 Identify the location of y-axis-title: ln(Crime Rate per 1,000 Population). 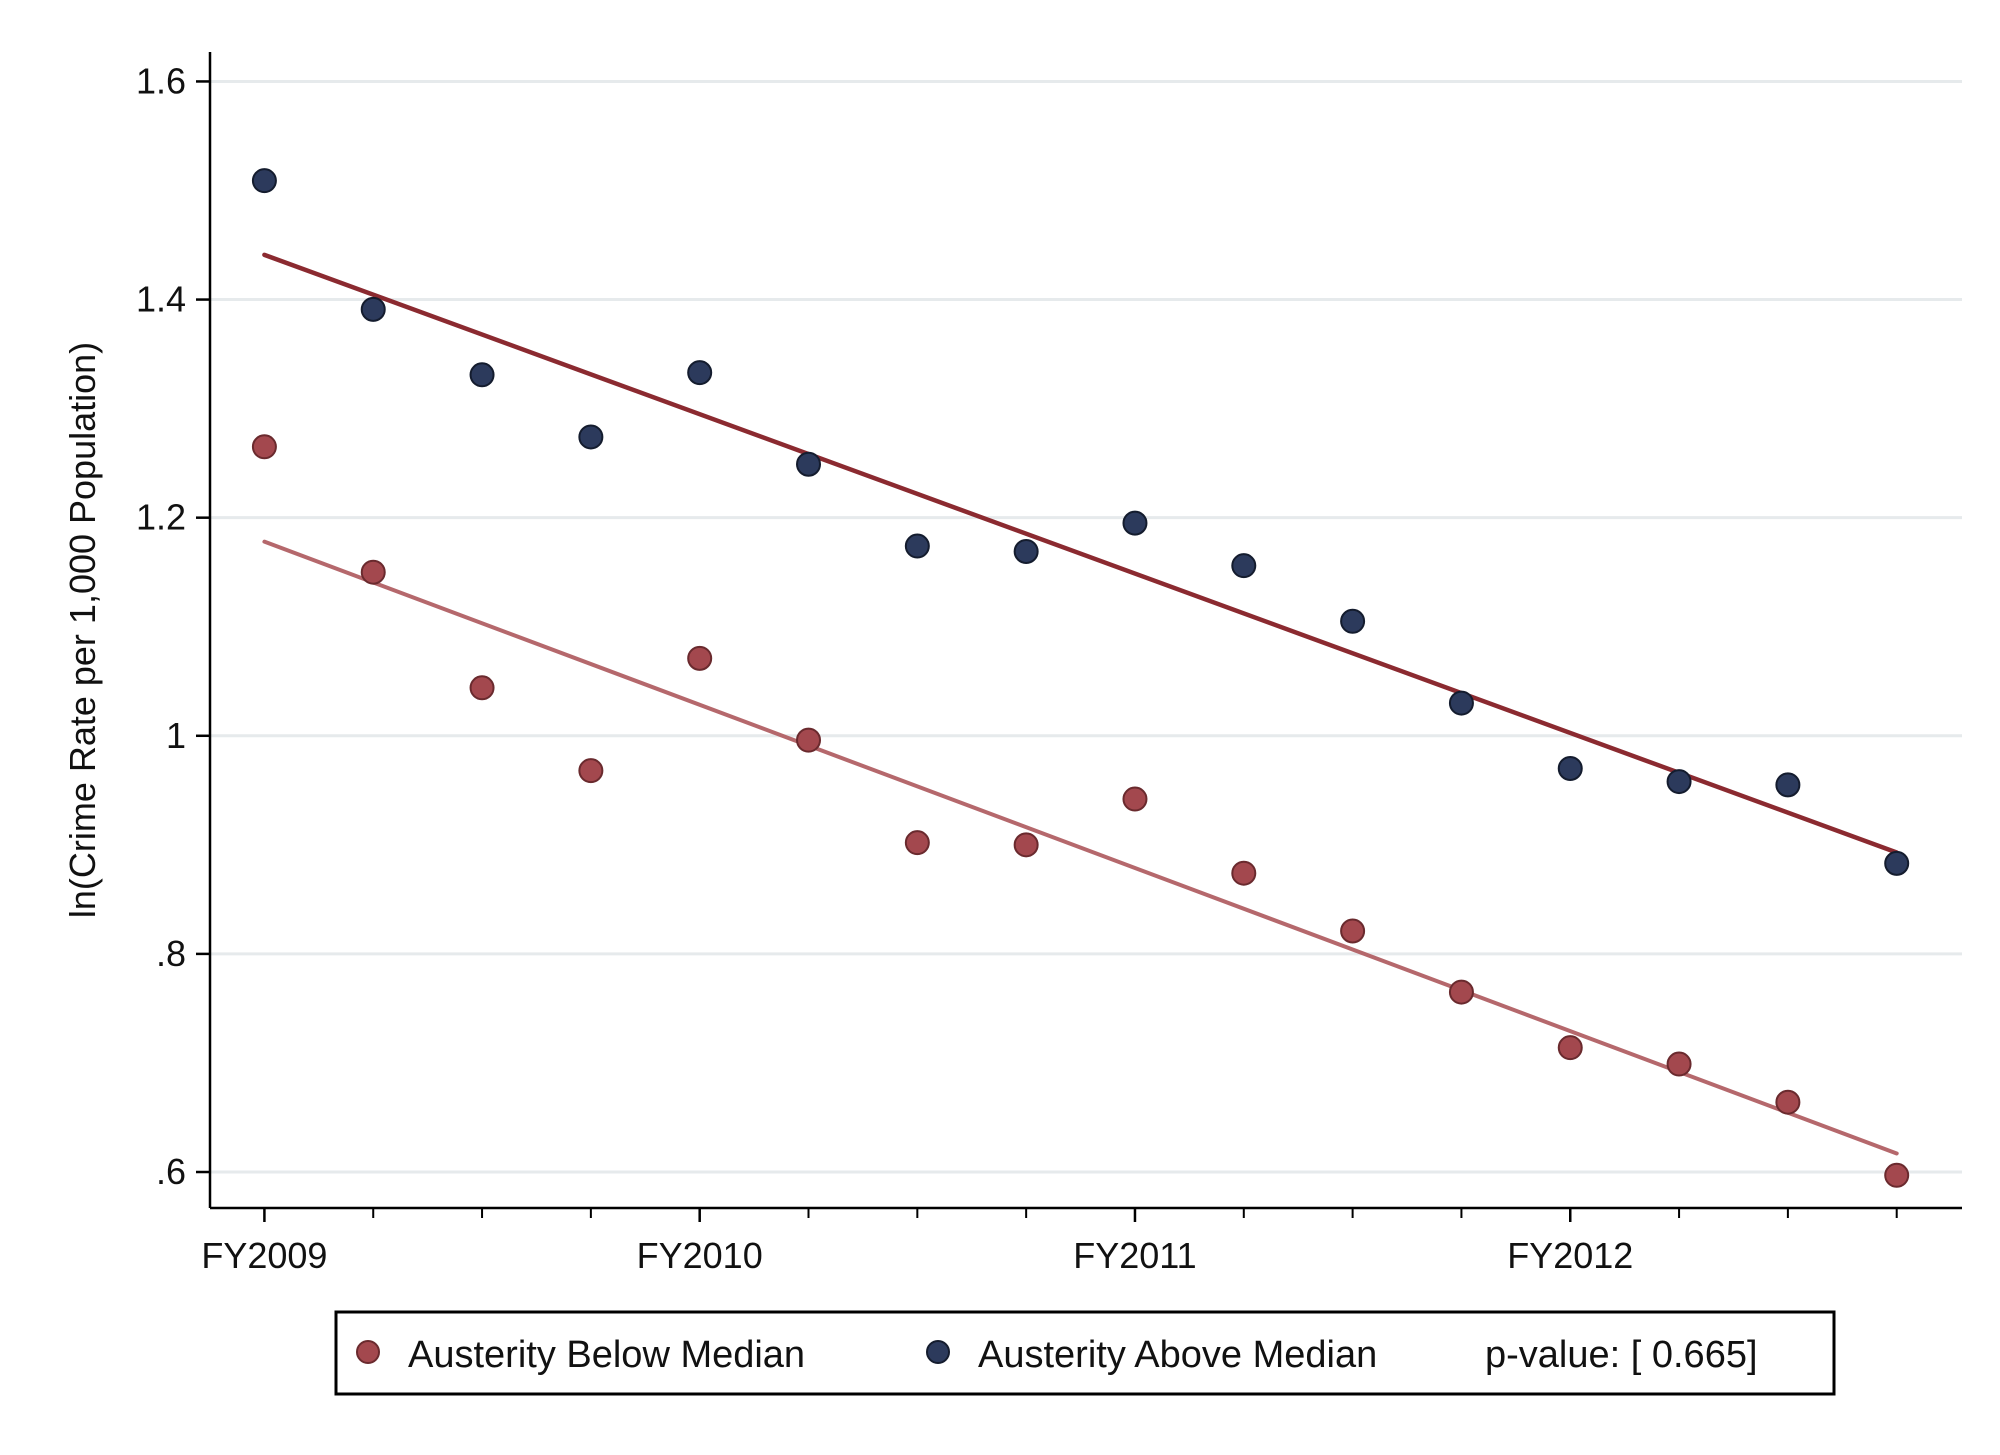
(82, 630).